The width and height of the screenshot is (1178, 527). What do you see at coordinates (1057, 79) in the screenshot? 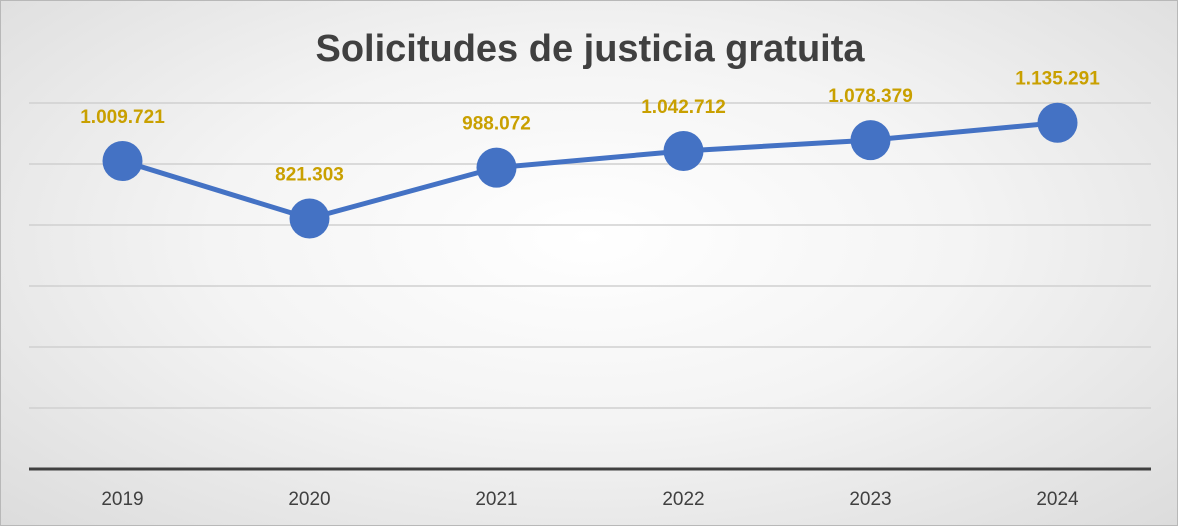
I see `data-label: 1.135.291` at bounding box center [1057, 79].